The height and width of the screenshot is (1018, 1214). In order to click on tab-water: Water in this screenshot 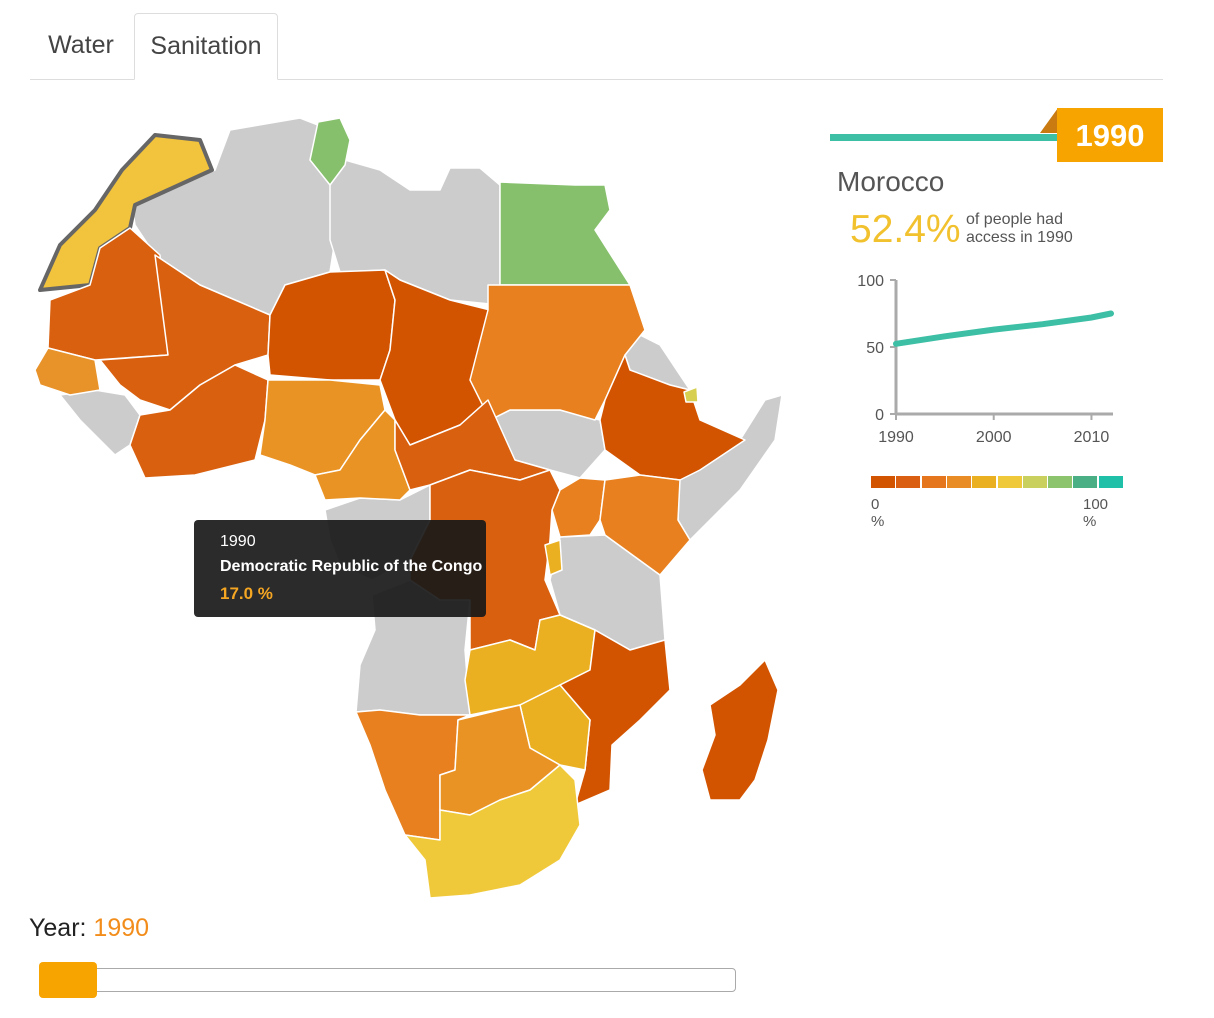, I will do `click(81, 45)`.